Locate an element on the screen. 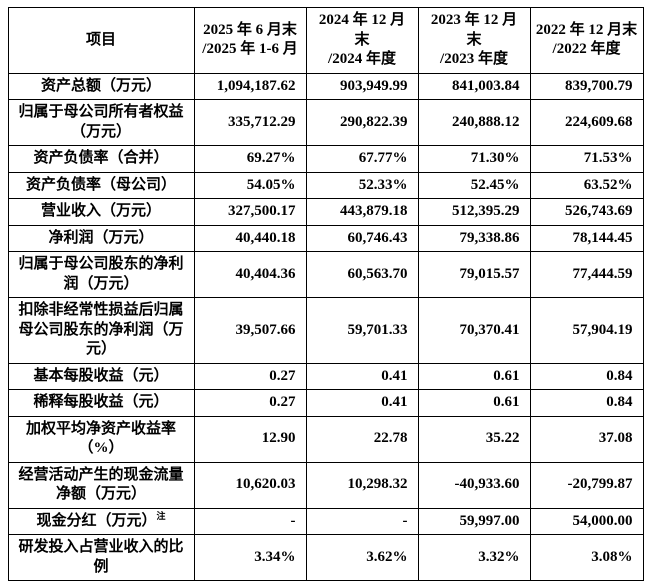  value-cell: 78,144.45 is located at coordinates (586, 238).